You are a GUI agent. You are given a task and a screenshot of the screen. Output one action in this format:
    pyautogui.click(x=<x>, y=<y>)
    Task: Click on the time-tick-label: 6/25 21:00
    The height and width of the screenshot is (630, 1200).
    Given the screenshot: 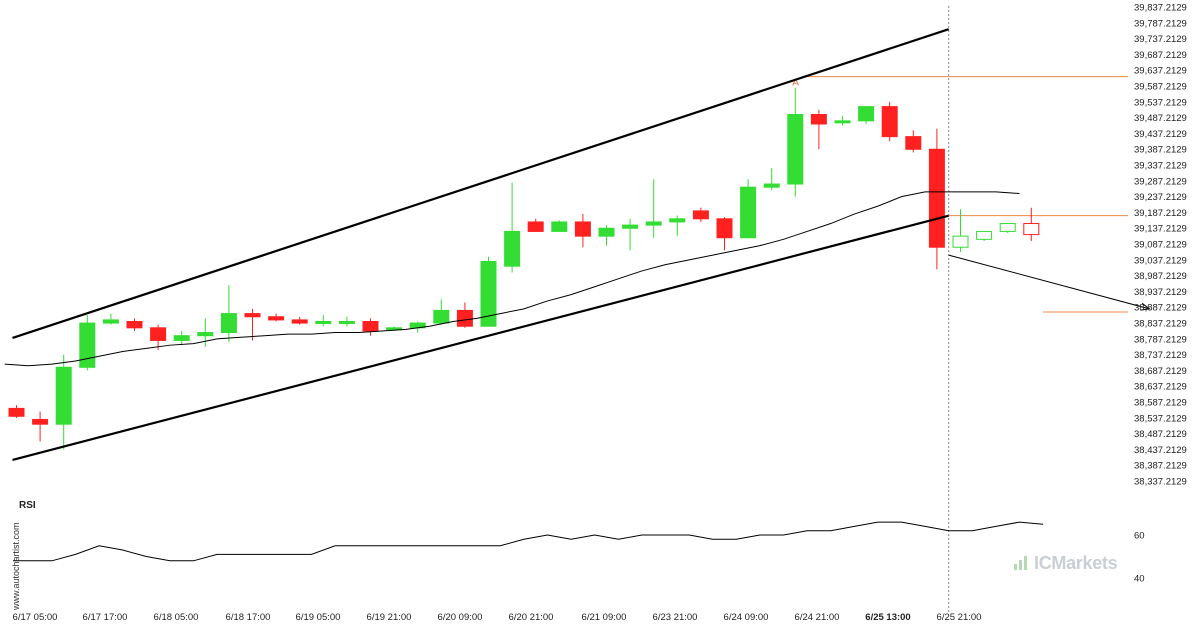 What is the action you would take?
    pyautogui.click(x=959, y=617)
    